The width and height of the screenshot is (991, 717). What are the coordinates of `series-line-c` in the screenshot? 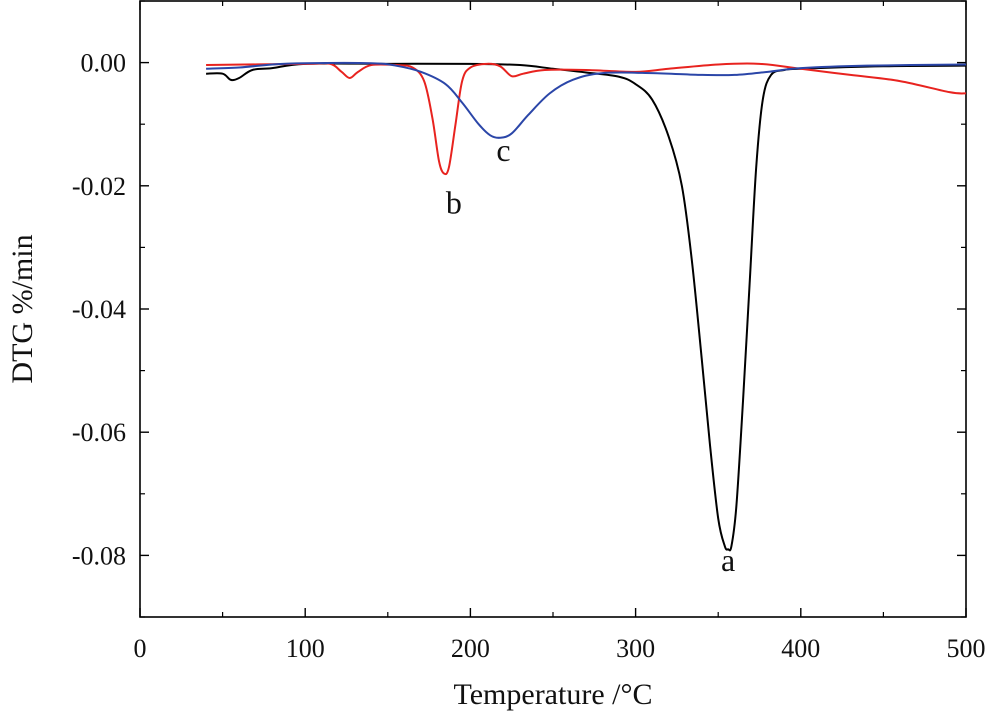 It's located at (586, 100).